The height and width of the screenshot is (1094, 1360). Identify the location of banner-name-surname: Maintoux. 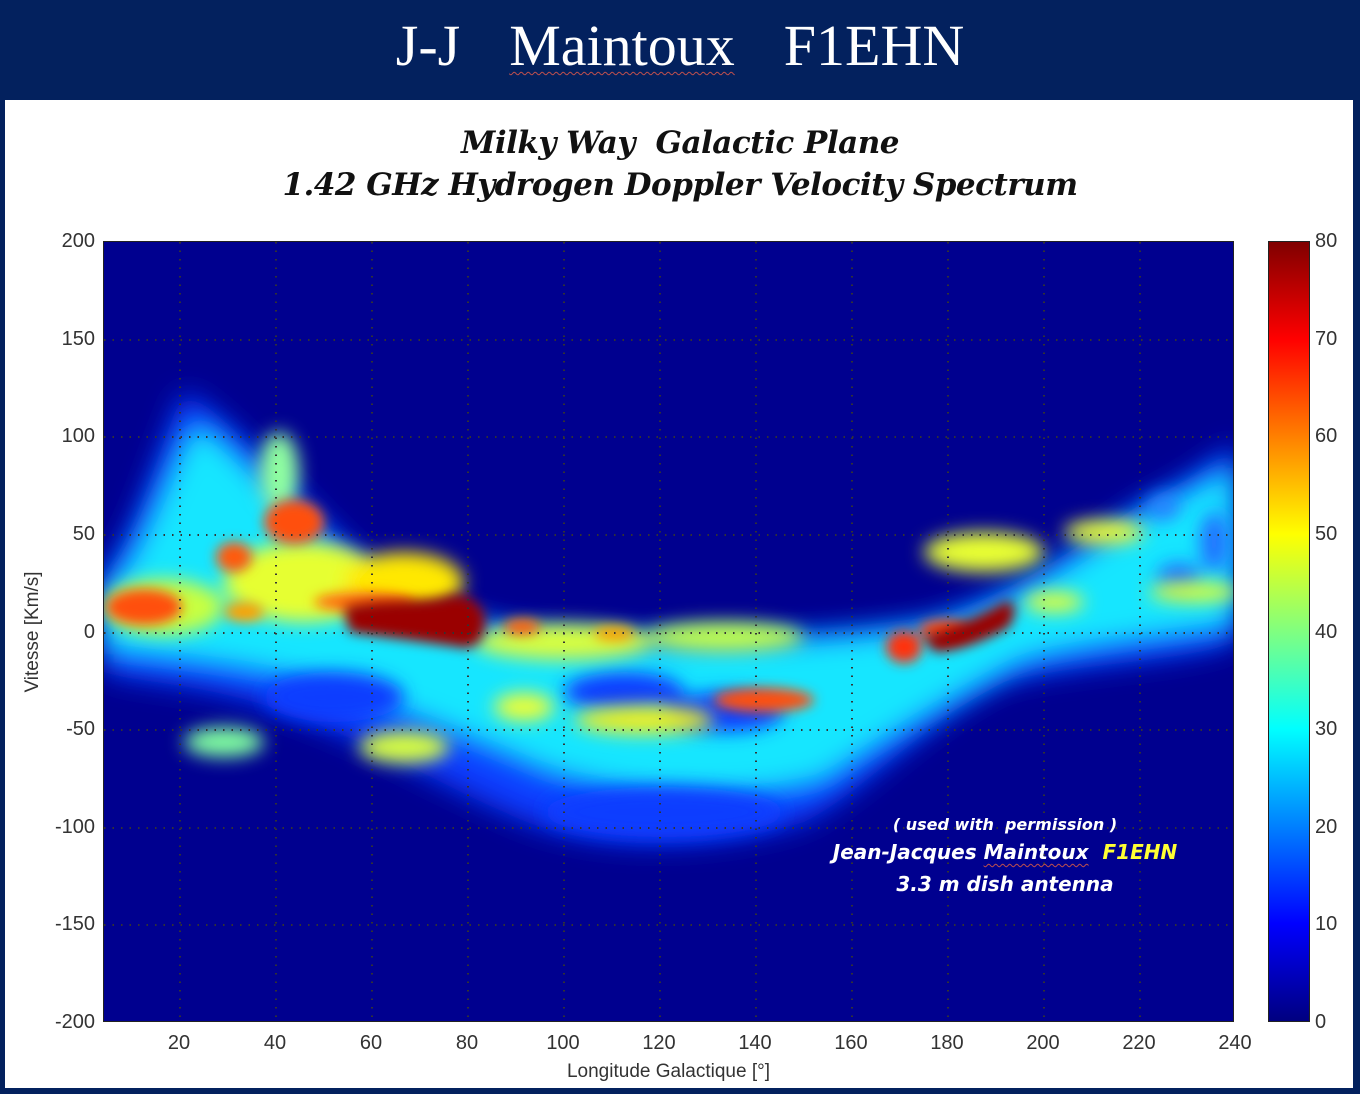
(622, 45).